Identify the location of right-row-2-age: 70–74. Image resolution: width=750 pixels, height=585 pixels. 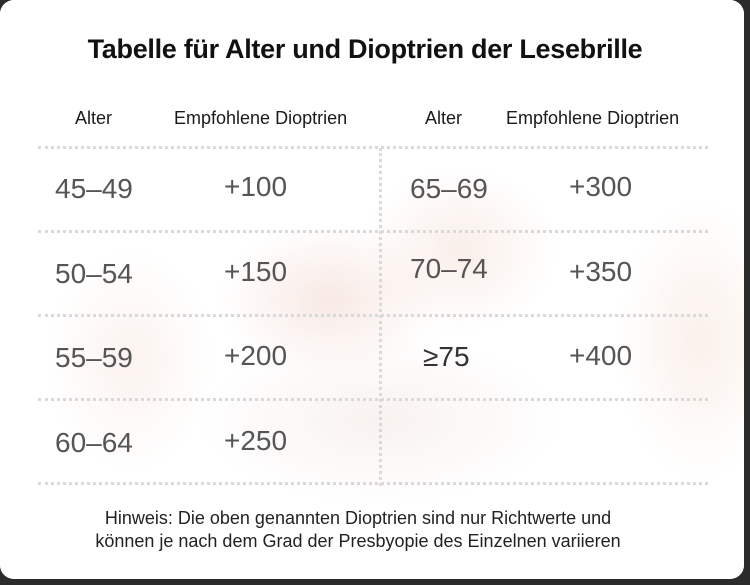
(449, 268).